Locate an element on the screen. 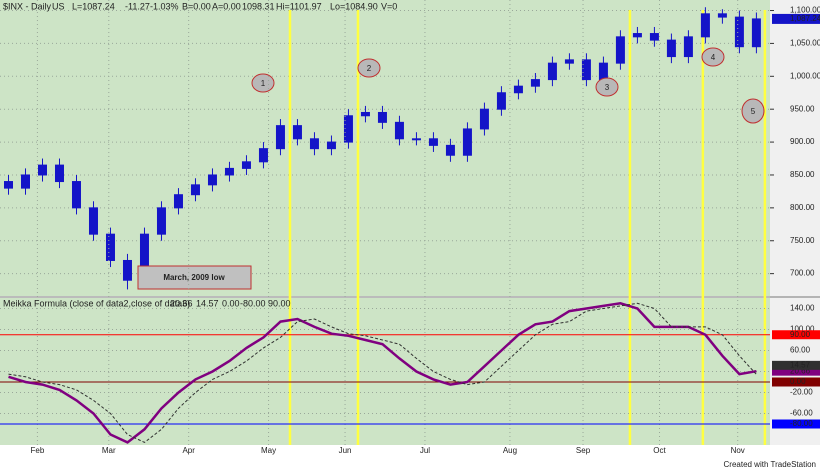 Image resolution: width=820 pixels, height=471 pixels. annotation-label: 4 is located at coordinates (713, 57).